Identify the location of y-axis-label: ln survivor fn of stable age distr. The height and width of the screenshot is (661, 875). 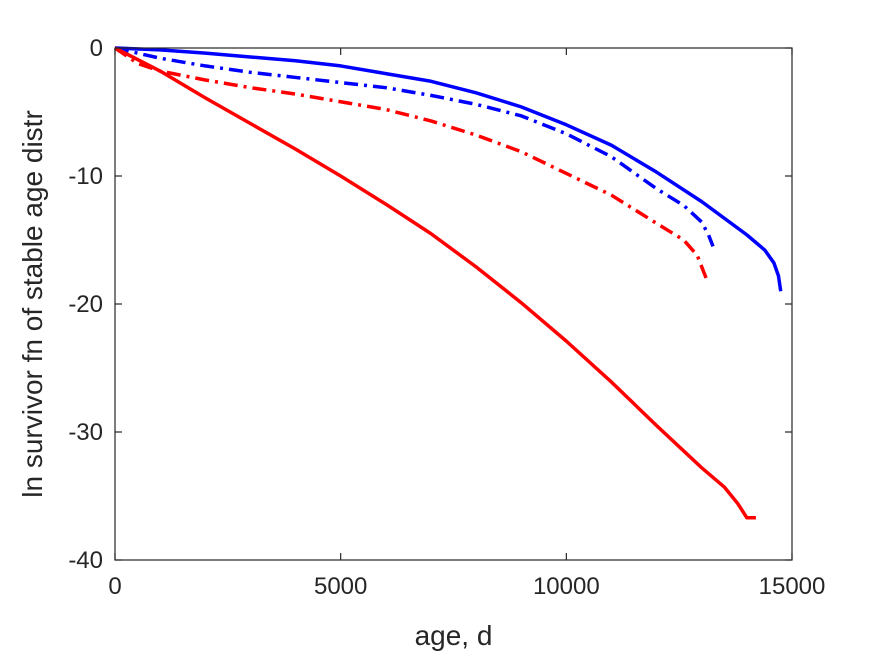
(32, 304).